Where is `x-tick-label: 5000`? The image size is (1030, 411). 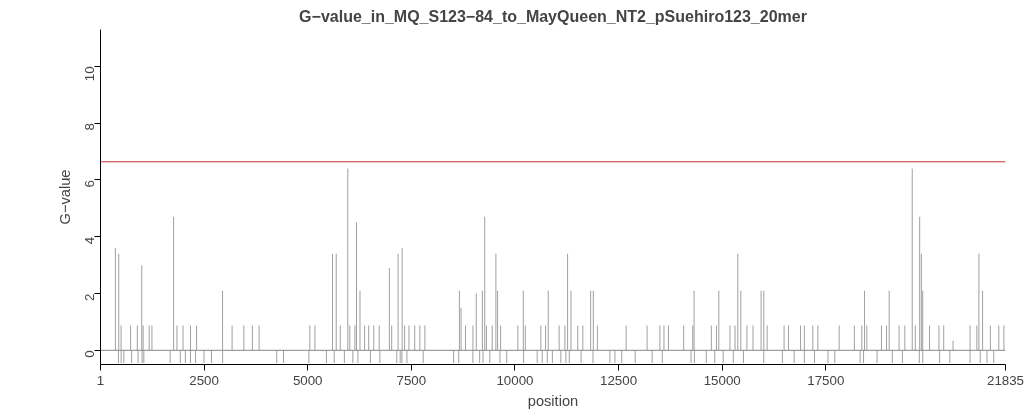 x-tick-label: 5000 is located at coordinates (307, 380).